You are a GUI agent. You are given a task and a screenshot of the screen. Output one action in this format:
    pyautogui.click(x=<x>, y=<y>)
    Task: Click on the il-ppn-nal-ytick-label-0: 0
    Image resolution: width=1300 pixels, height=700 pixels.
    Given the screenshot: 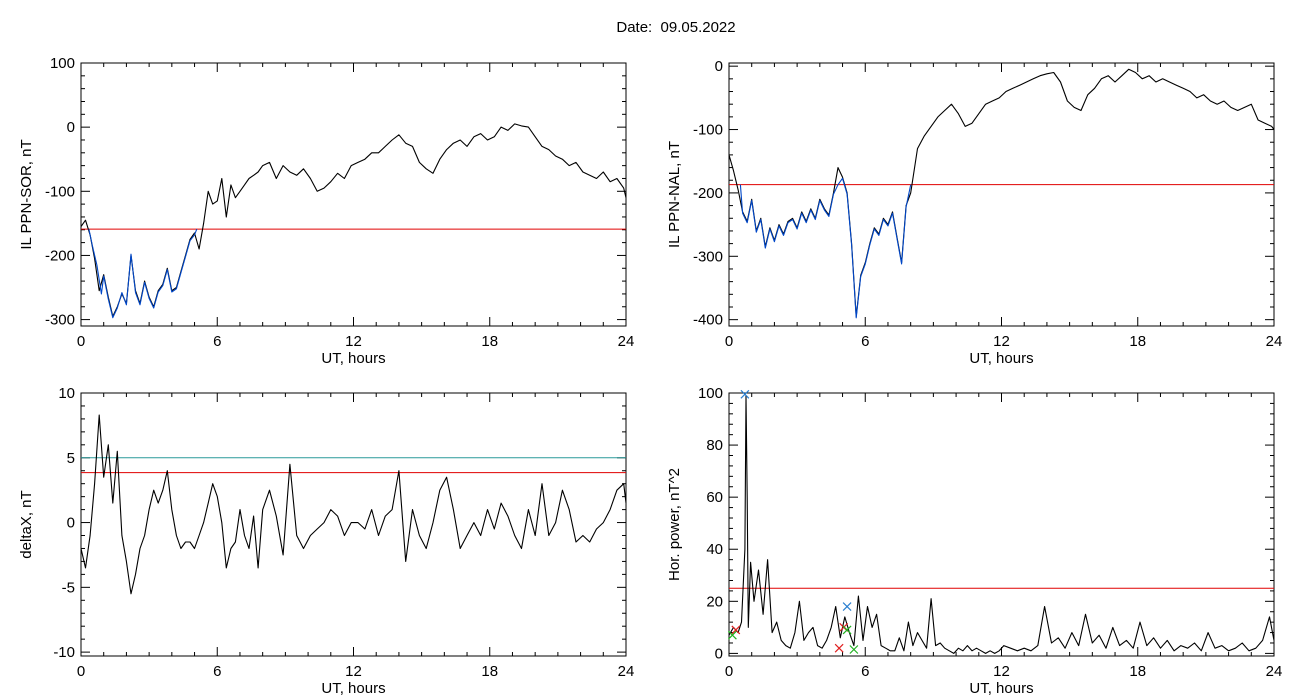 What is the action you would take?
    pyautogui.click(x=719, y=66)
    